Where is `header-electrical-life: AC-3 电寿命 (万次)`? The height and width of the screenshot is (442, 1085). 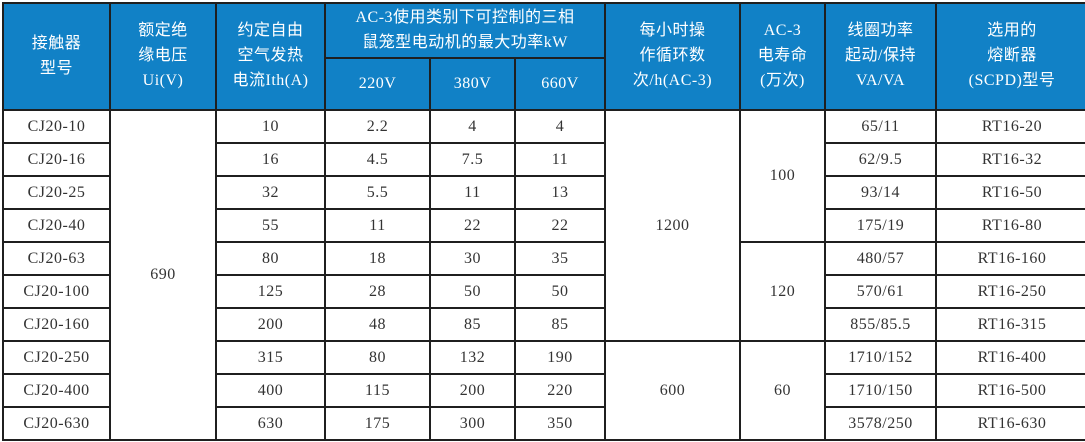 header-electrical-life: AC-3 电寿命 (万次) is located at coordinates (782, 56).